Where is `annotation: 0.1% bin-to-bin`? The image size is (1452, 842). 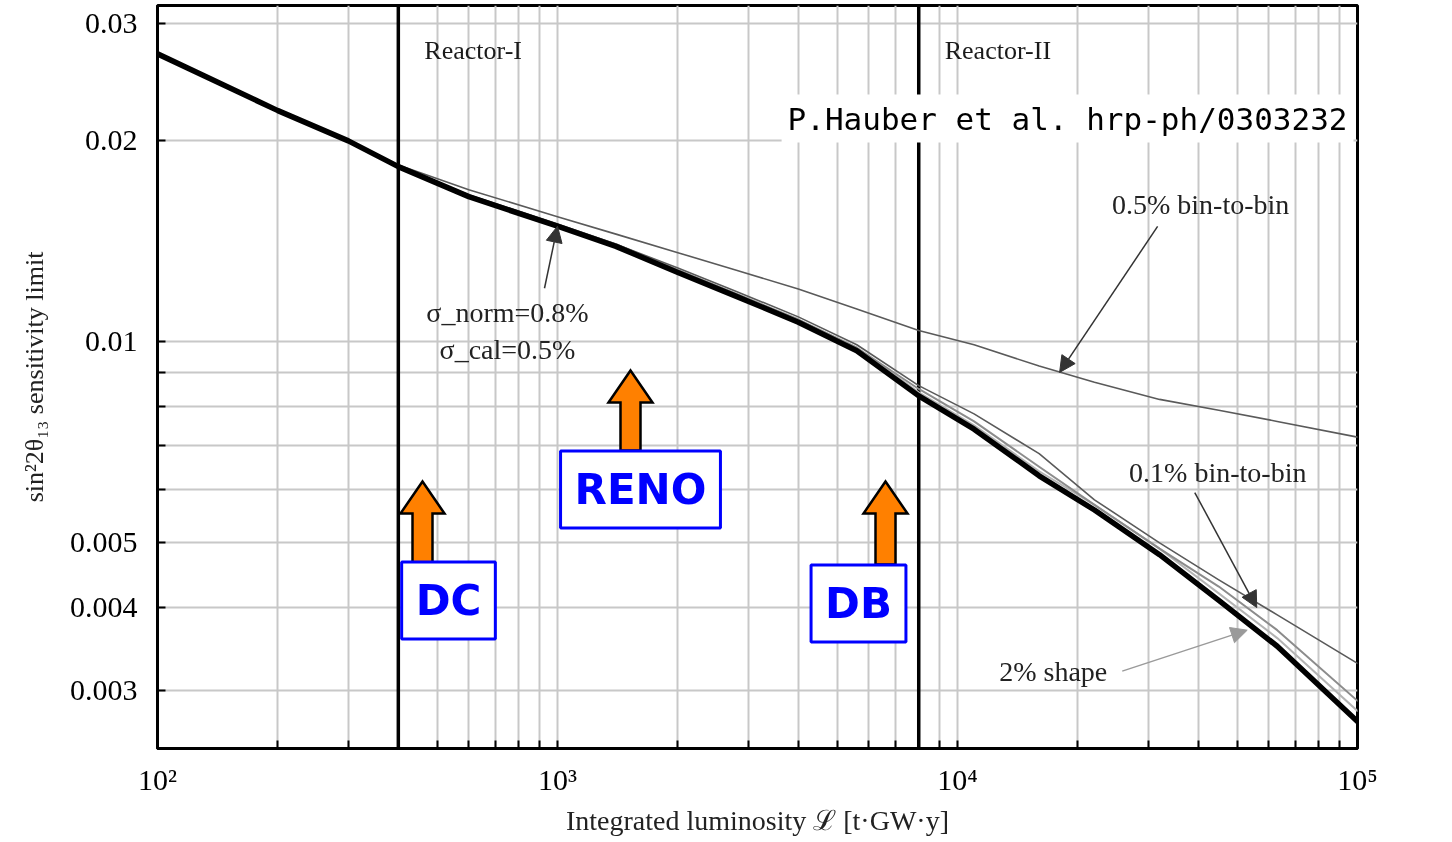 annotation: 0.1% bin-to-bin is located at coordinates (1218, 473).